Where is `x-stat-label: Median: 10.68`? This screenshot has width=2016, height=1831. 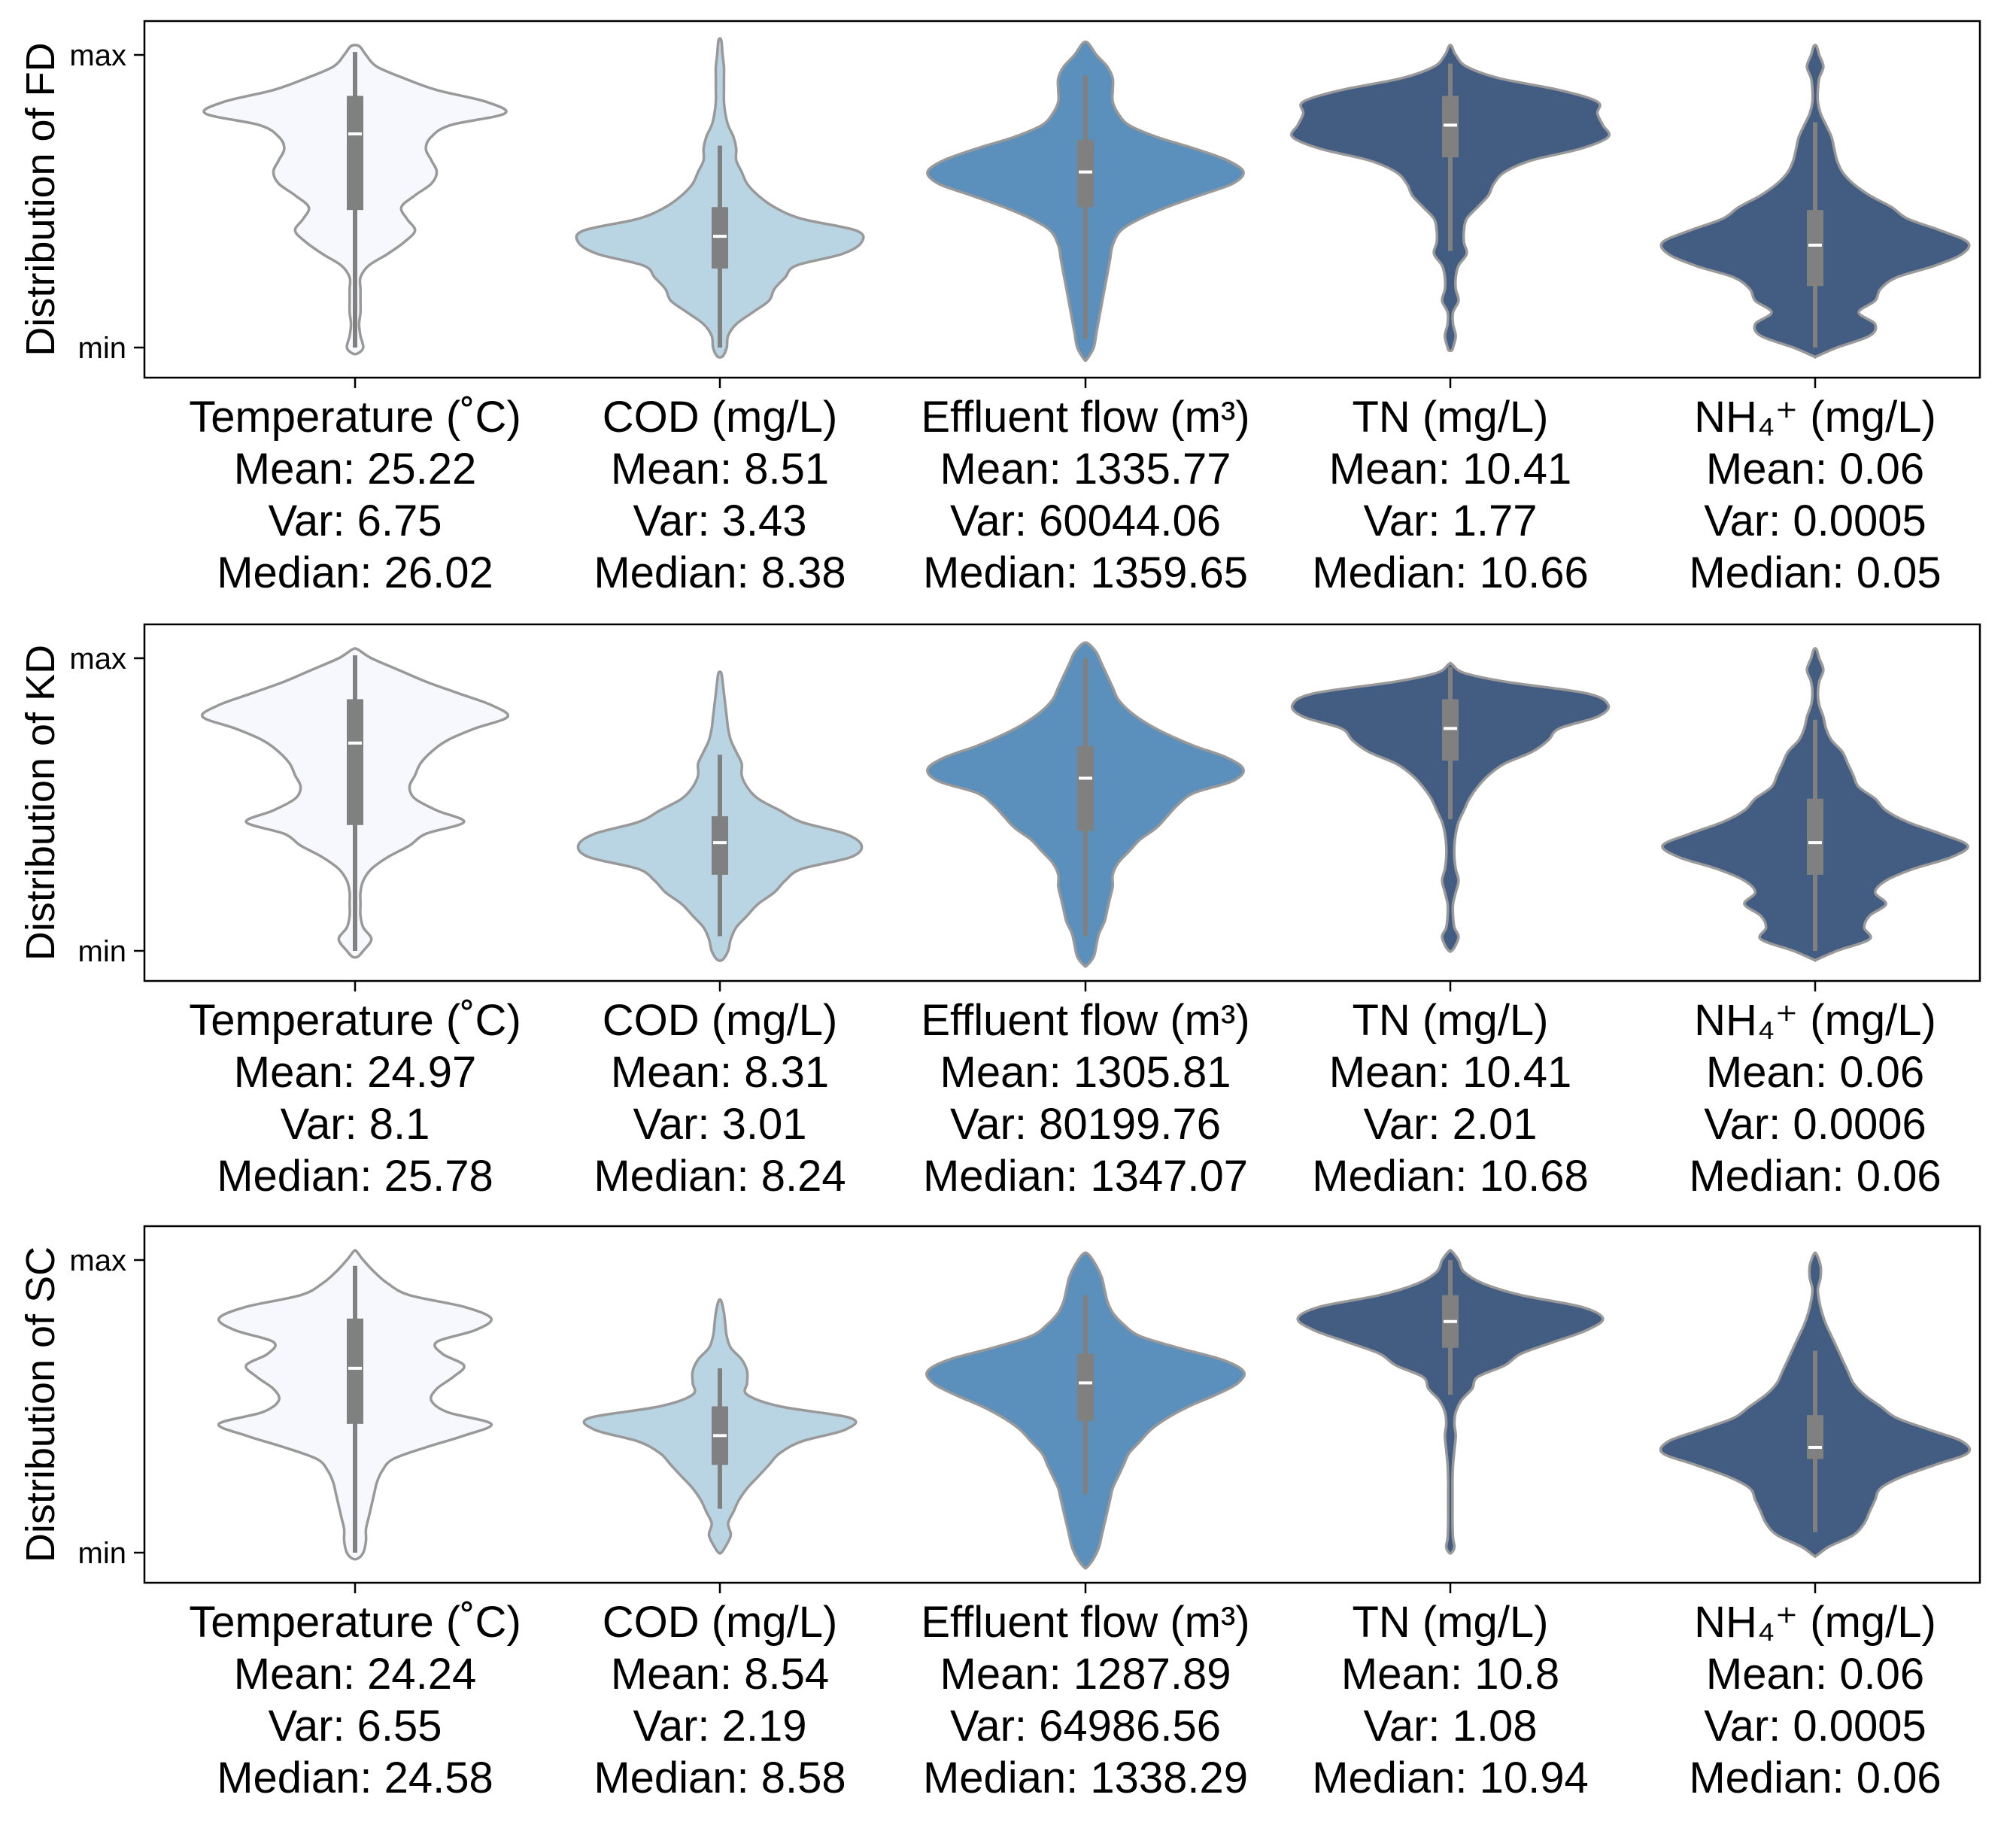 x-stat-label: Median: 10.68 is located at coordinates (1450, 1177).